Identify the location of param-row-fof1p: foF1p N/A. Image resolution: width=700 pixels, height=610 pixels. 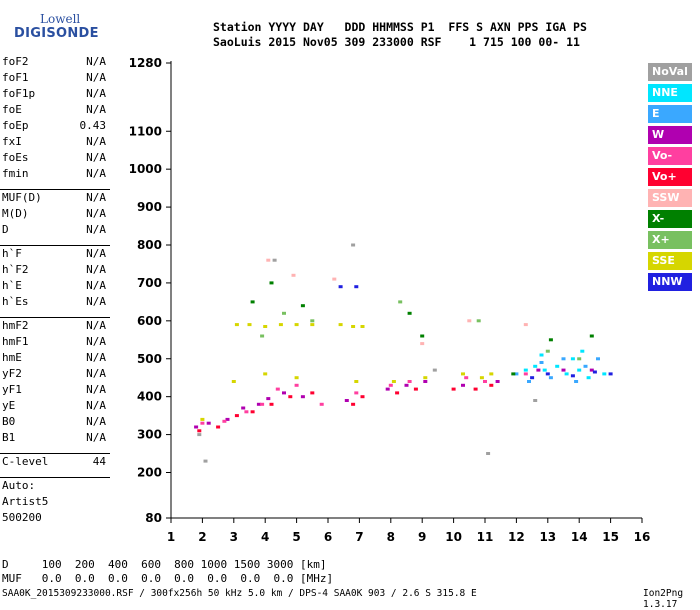
(54, 94).